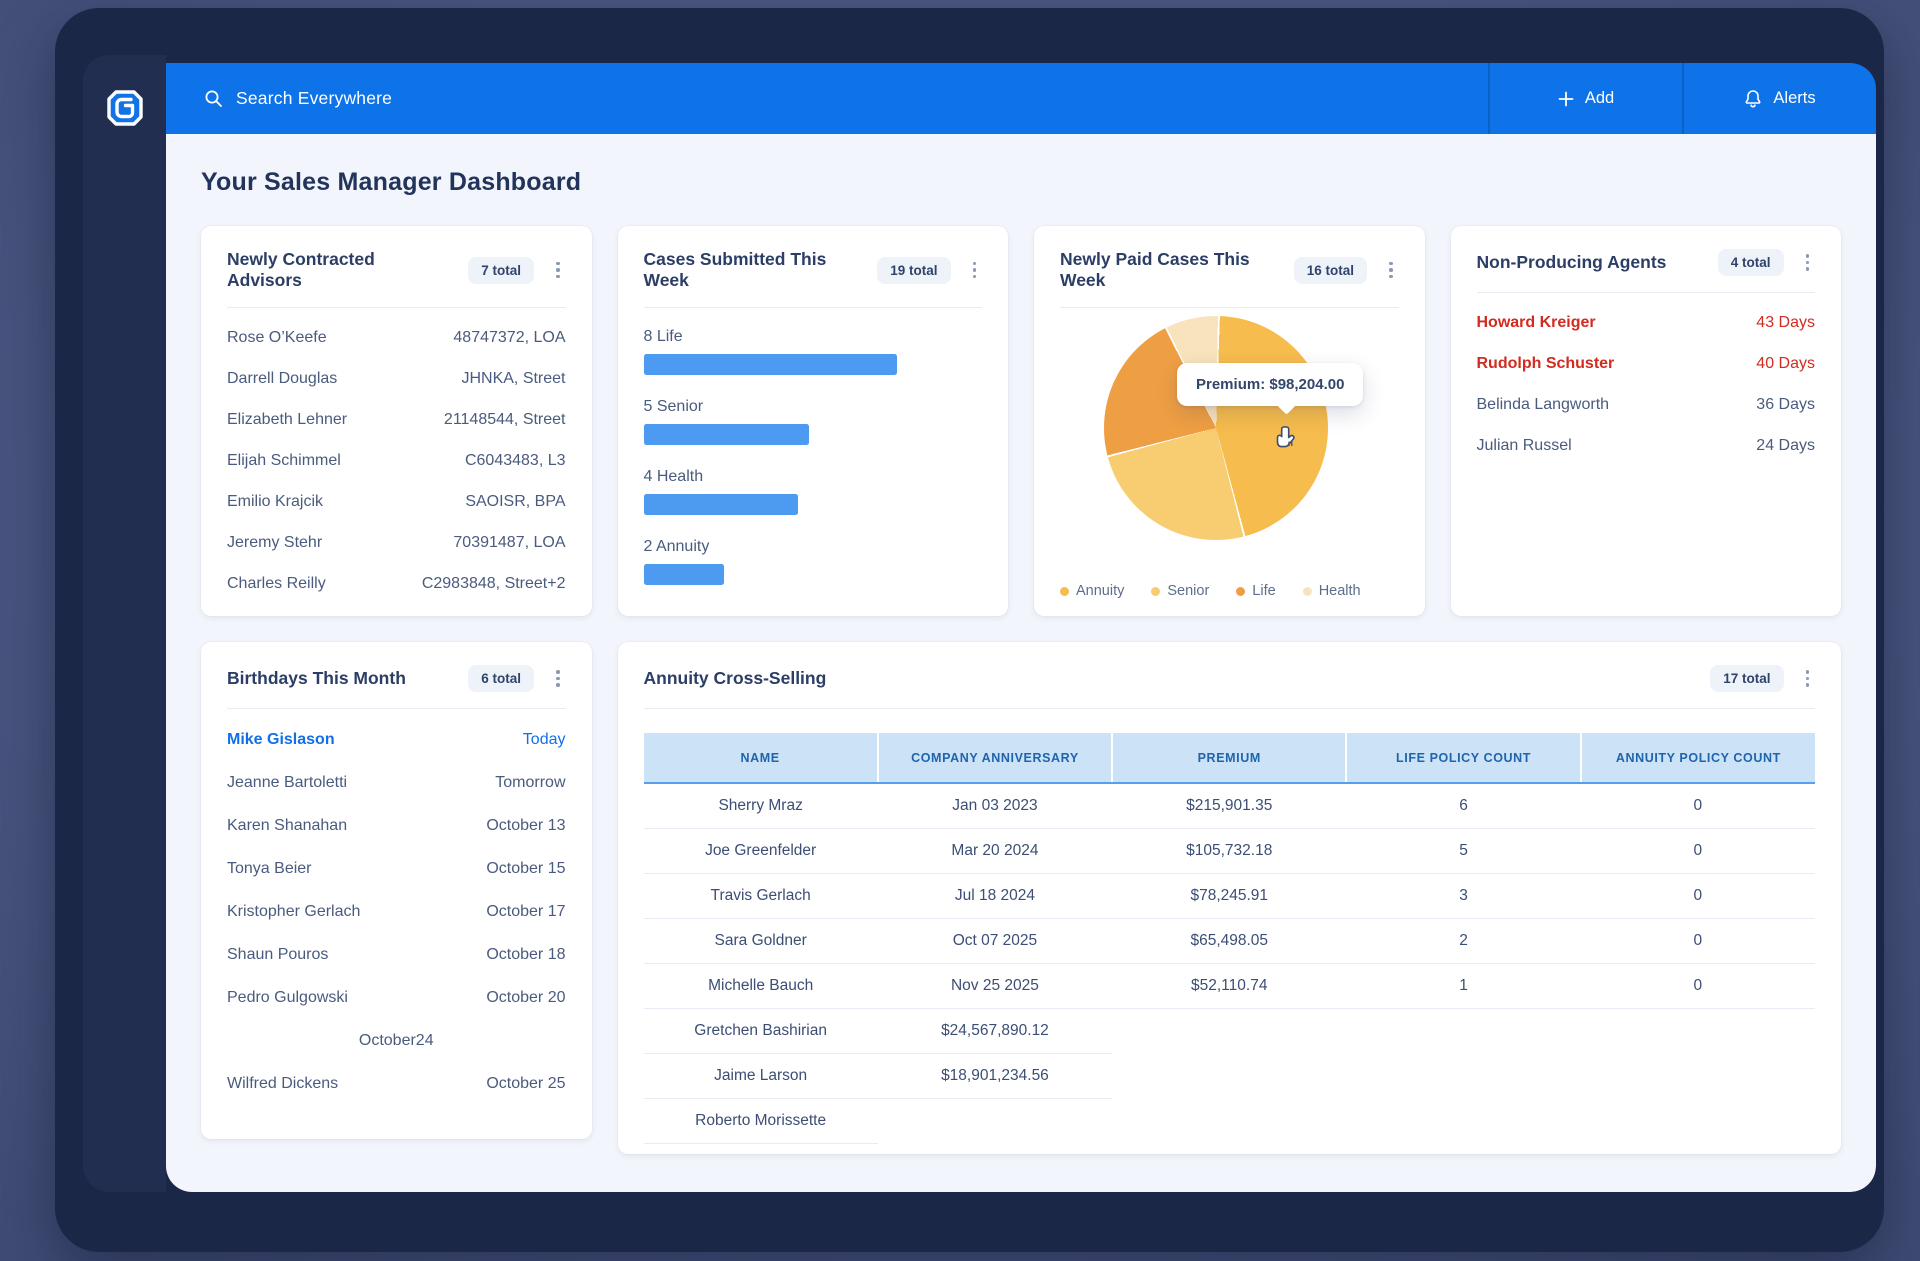 This screenshot has height=1261, width=1920. What do you see at coordinates (269, 868) in the screenshot?
I see `item-name: Tonya Beier` at bounding box center [269, 868].